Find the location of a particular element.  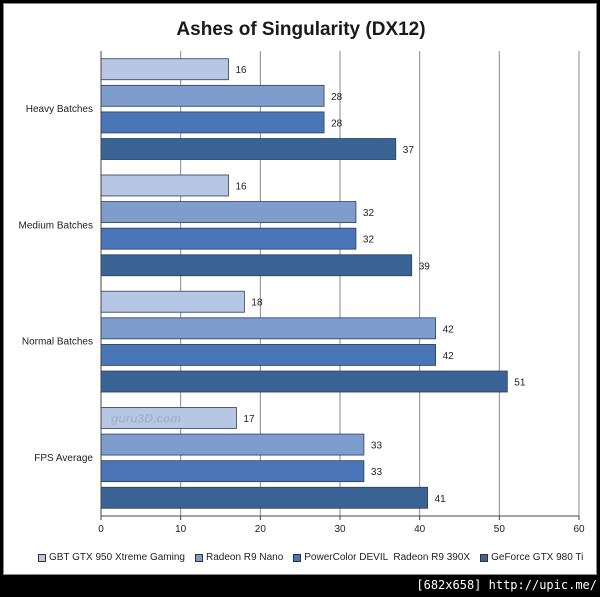

legend-label: GBT GTX 950 Xtreme Gaming is located at coordinates (117, 557).